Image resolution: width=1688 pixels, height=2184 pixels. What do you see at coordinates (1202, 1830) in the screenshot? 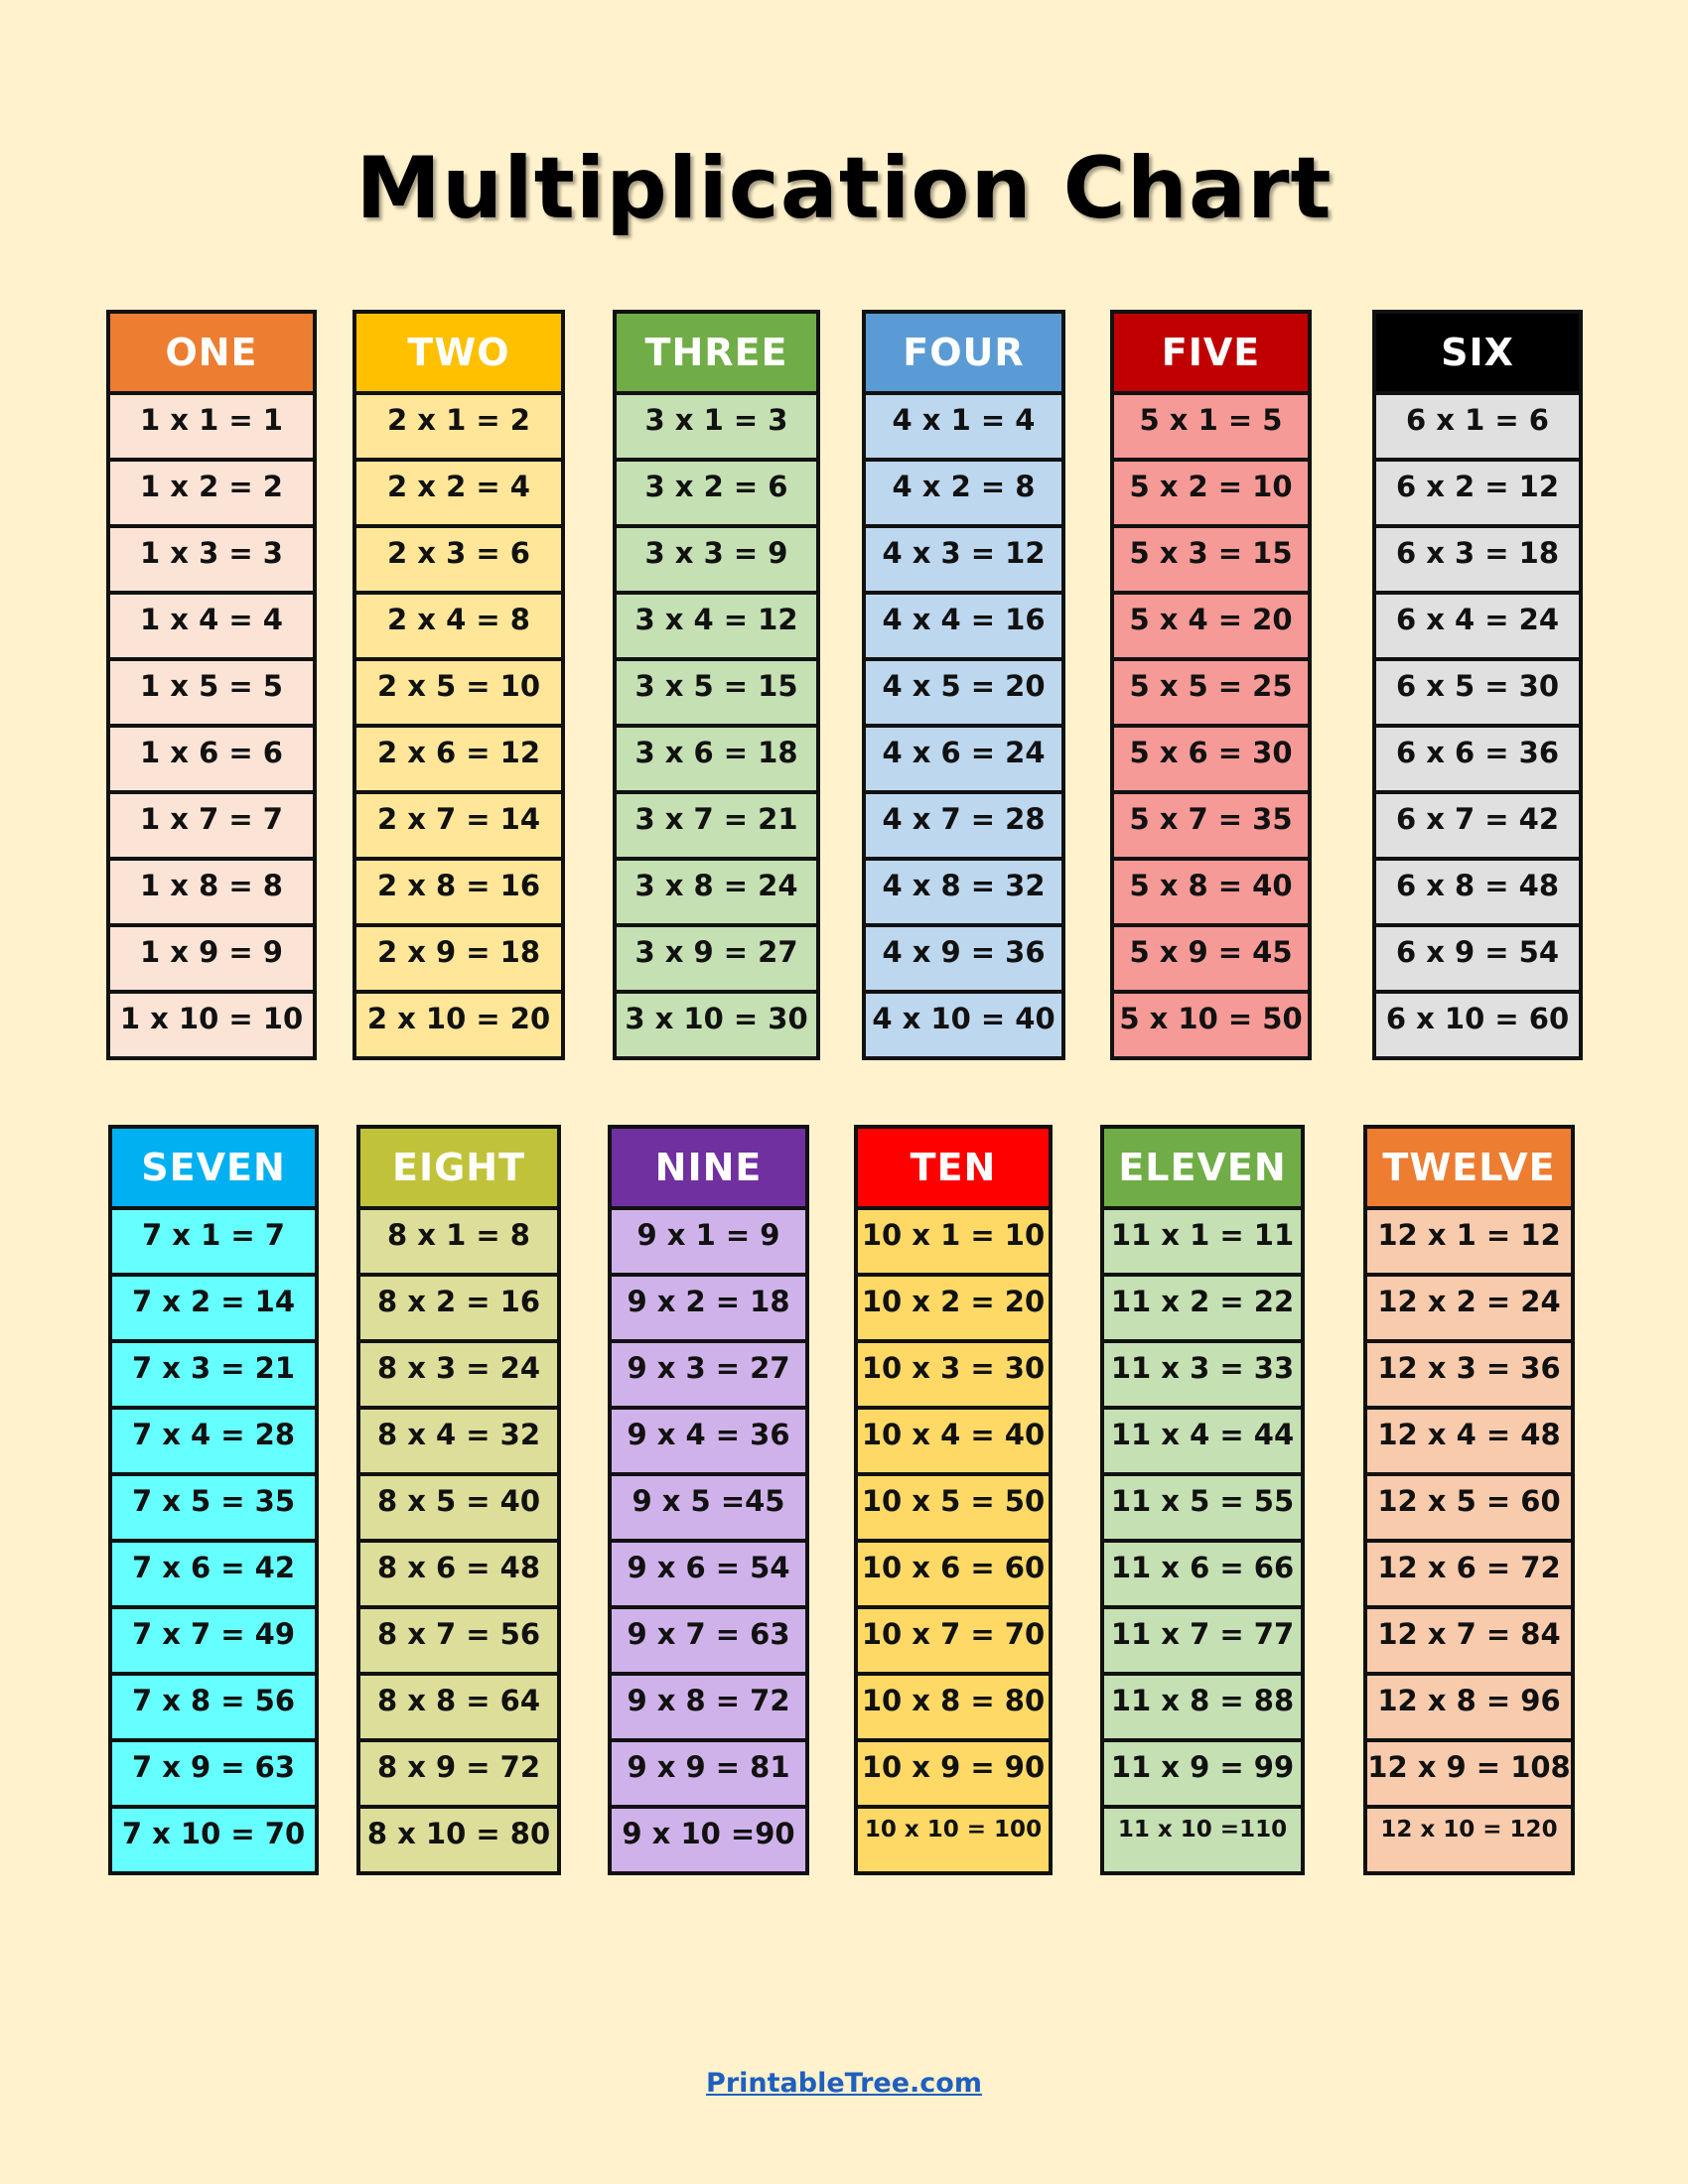
I see `table-row: 11 x 10 =110` at bounding box center [1202, 1830].